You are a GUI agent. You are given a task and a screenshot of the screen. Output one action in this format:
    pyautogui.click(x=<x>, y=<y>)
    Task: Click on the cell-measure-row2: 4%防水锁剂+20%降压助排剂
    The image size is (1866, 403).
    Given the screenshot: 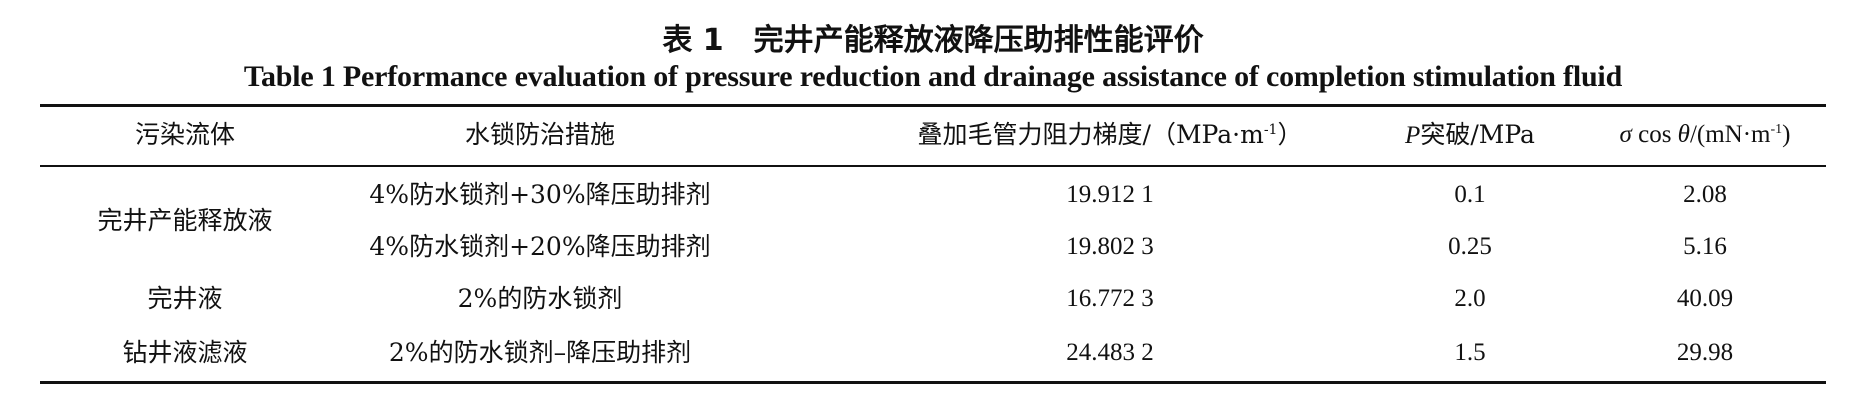 What is the action you would take?
    pyautogui.click(x=540, y=246)
    